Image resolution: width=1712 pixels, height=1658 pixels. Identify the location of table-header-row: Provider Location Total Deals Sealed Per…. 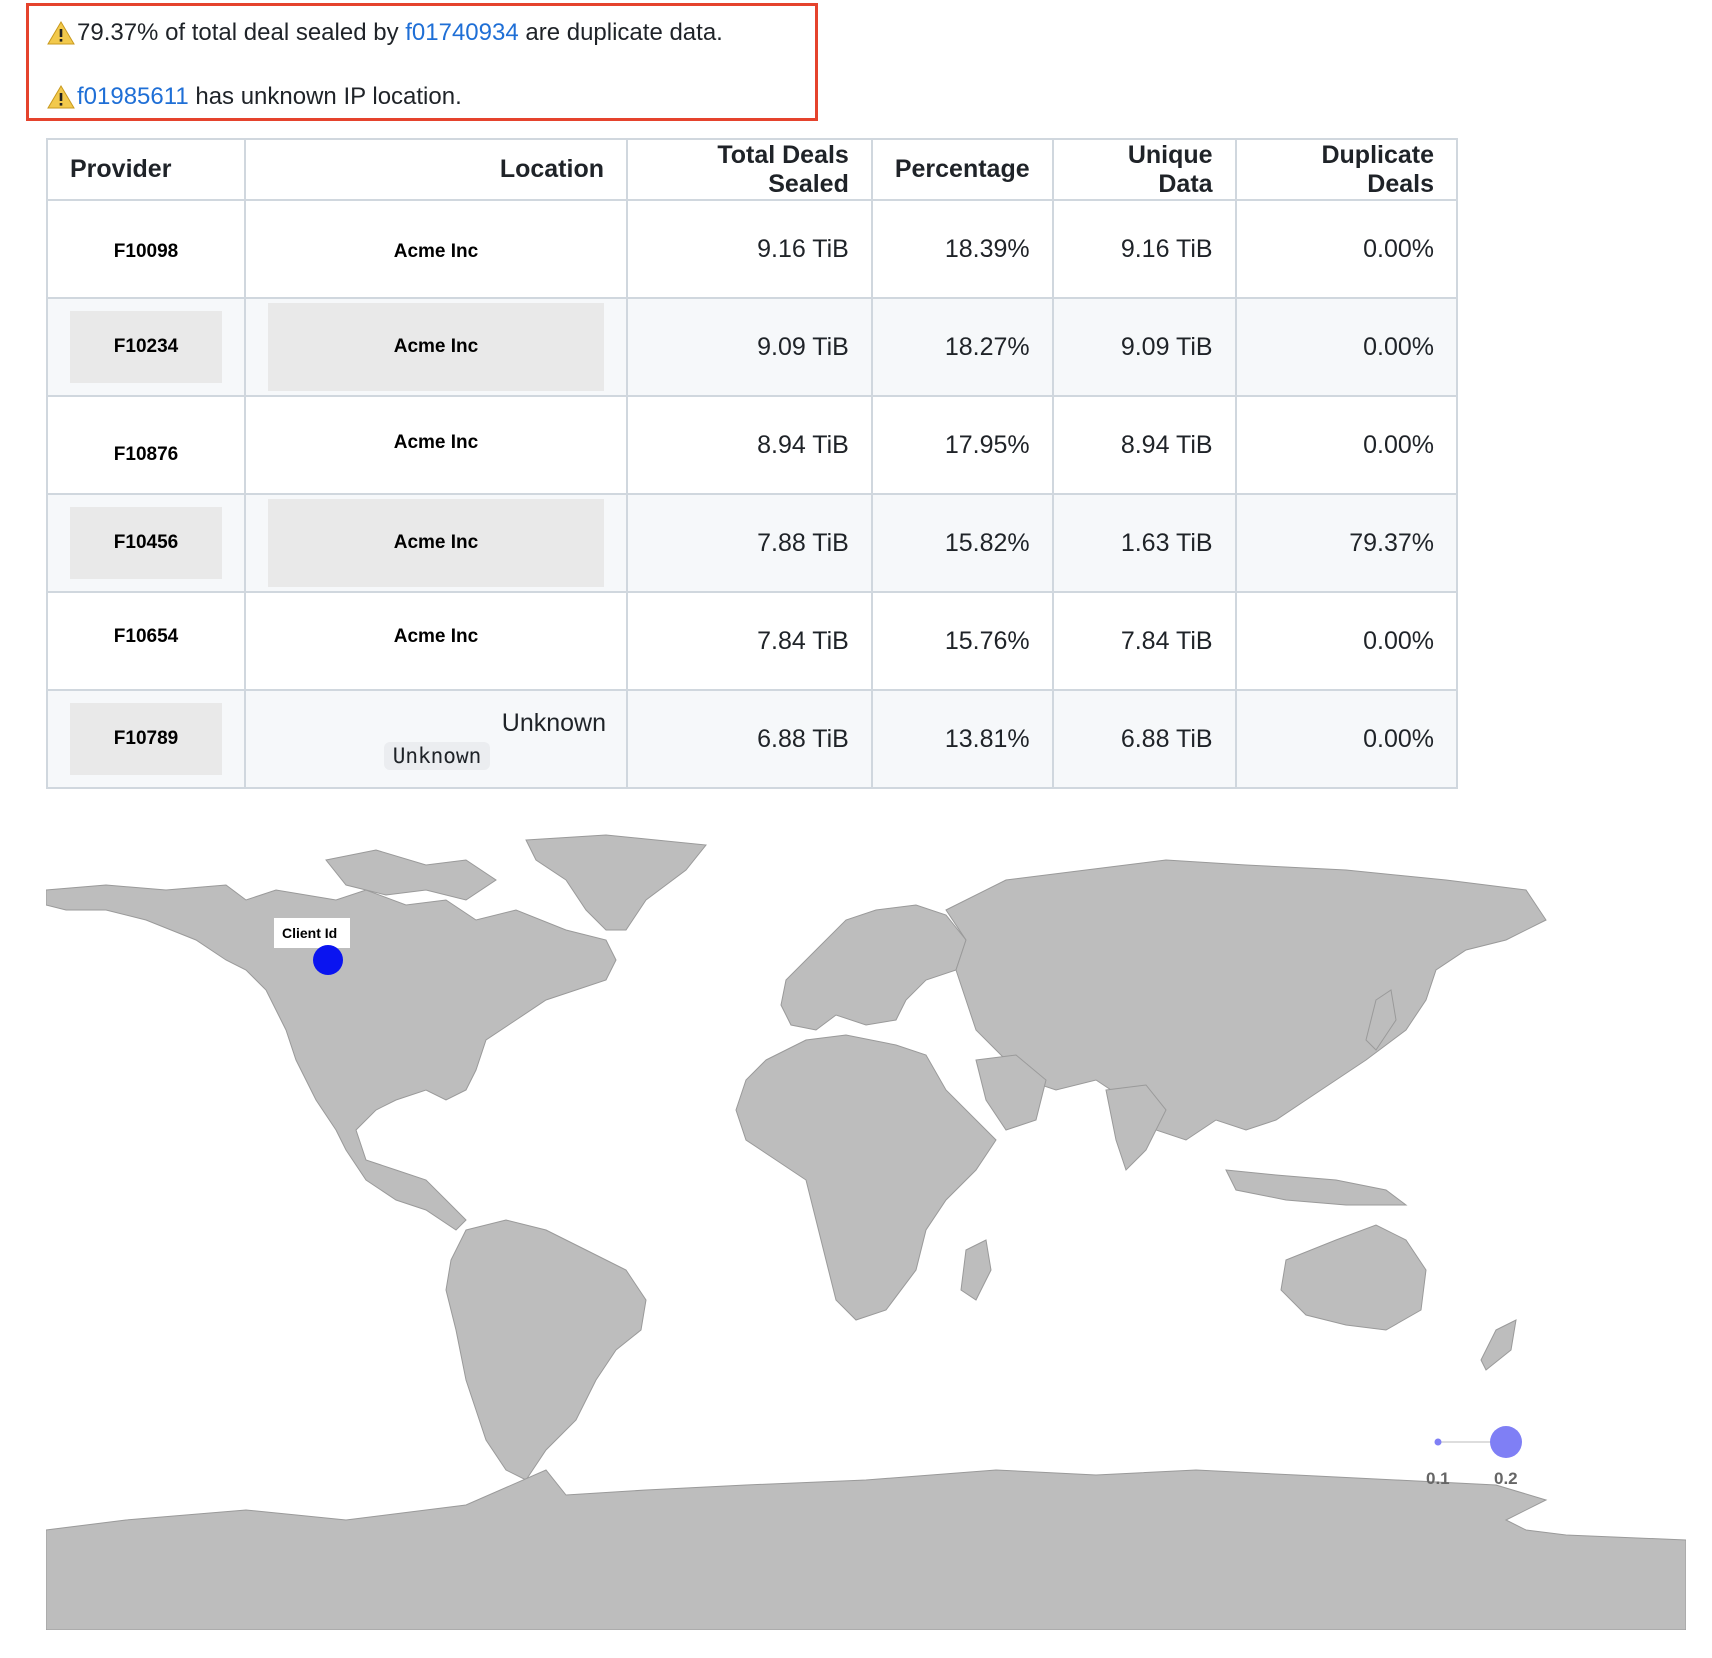
(752, 169).